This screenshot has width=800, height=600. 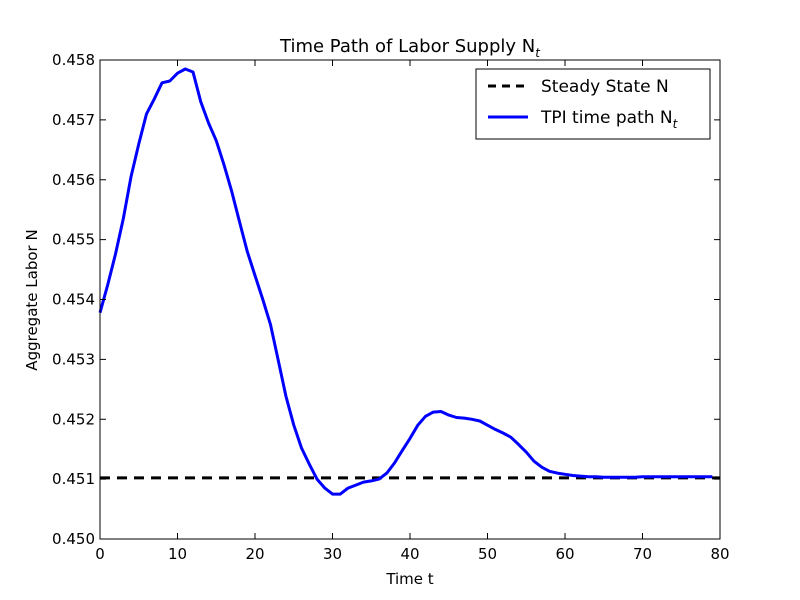 I want to click on y-tick-label: 0.451, so click(x=73, y=479).